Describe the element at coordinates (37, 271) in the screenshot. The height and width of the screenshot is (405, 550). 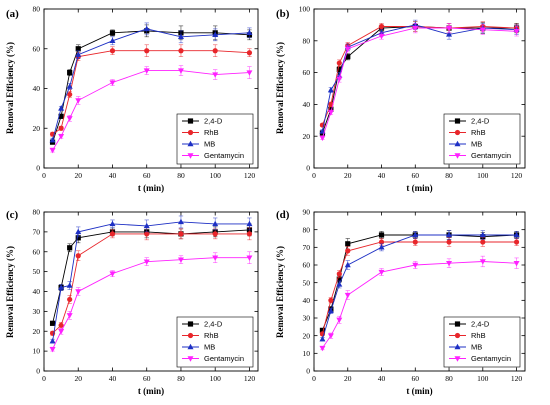
I see `y-tick-label: 50` at that location.